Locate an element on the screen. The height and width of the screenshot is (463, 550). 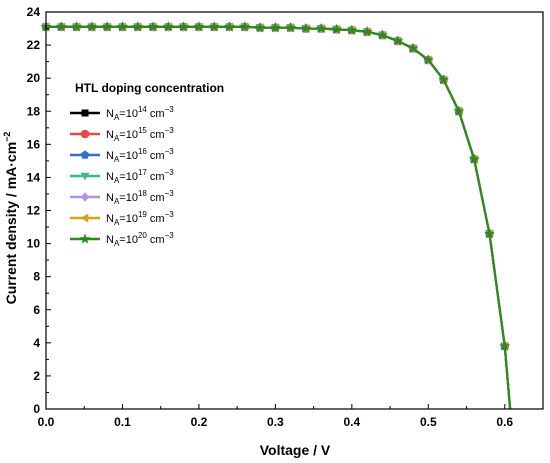
y-tick-label: 24 is located at coordinates (34, 12).